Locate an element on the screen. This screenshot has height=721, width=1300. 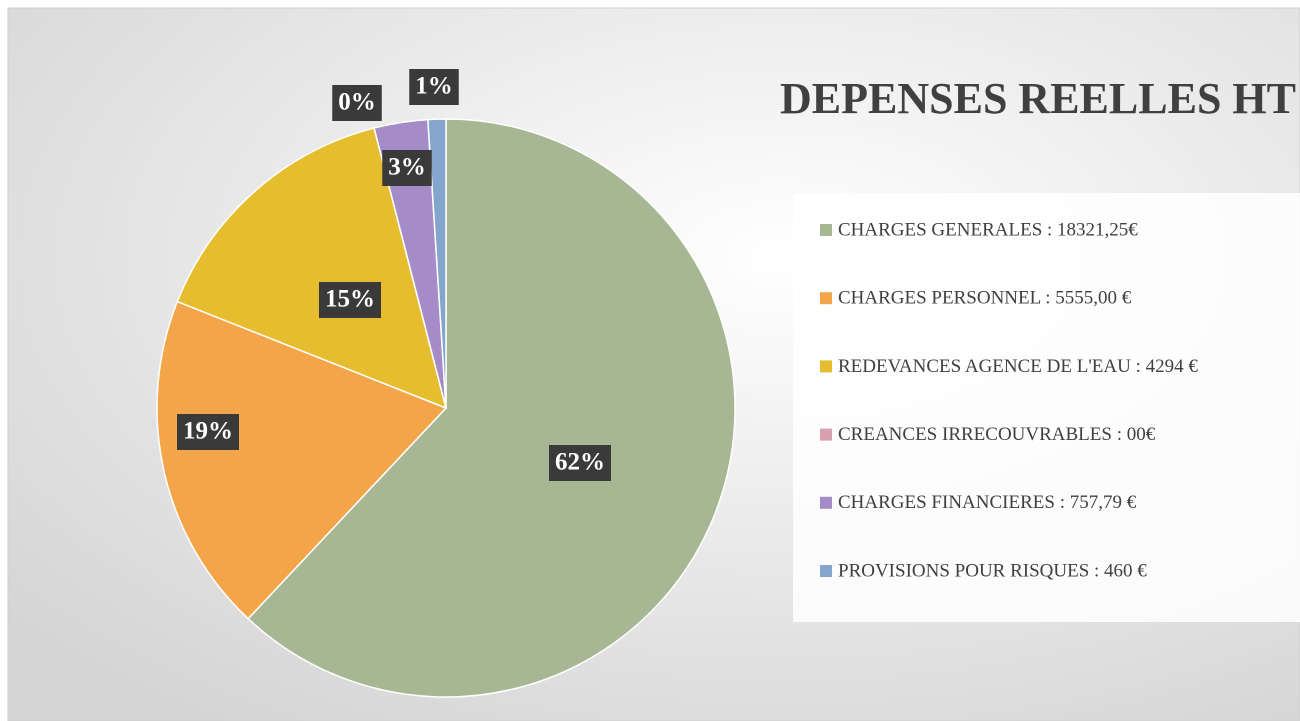
legend-text: CREANCES IRRECOUVRABLES : 00€ is located at coordinates (997, 434).